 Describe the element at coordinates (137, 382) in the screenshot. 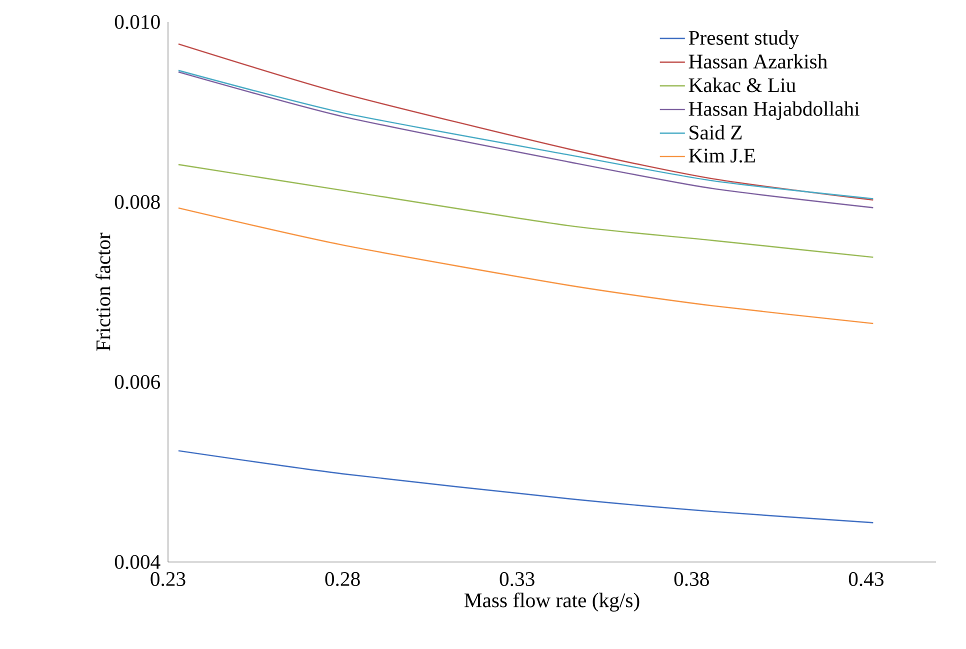

I see `y-tick-label: 0.006` at that location.